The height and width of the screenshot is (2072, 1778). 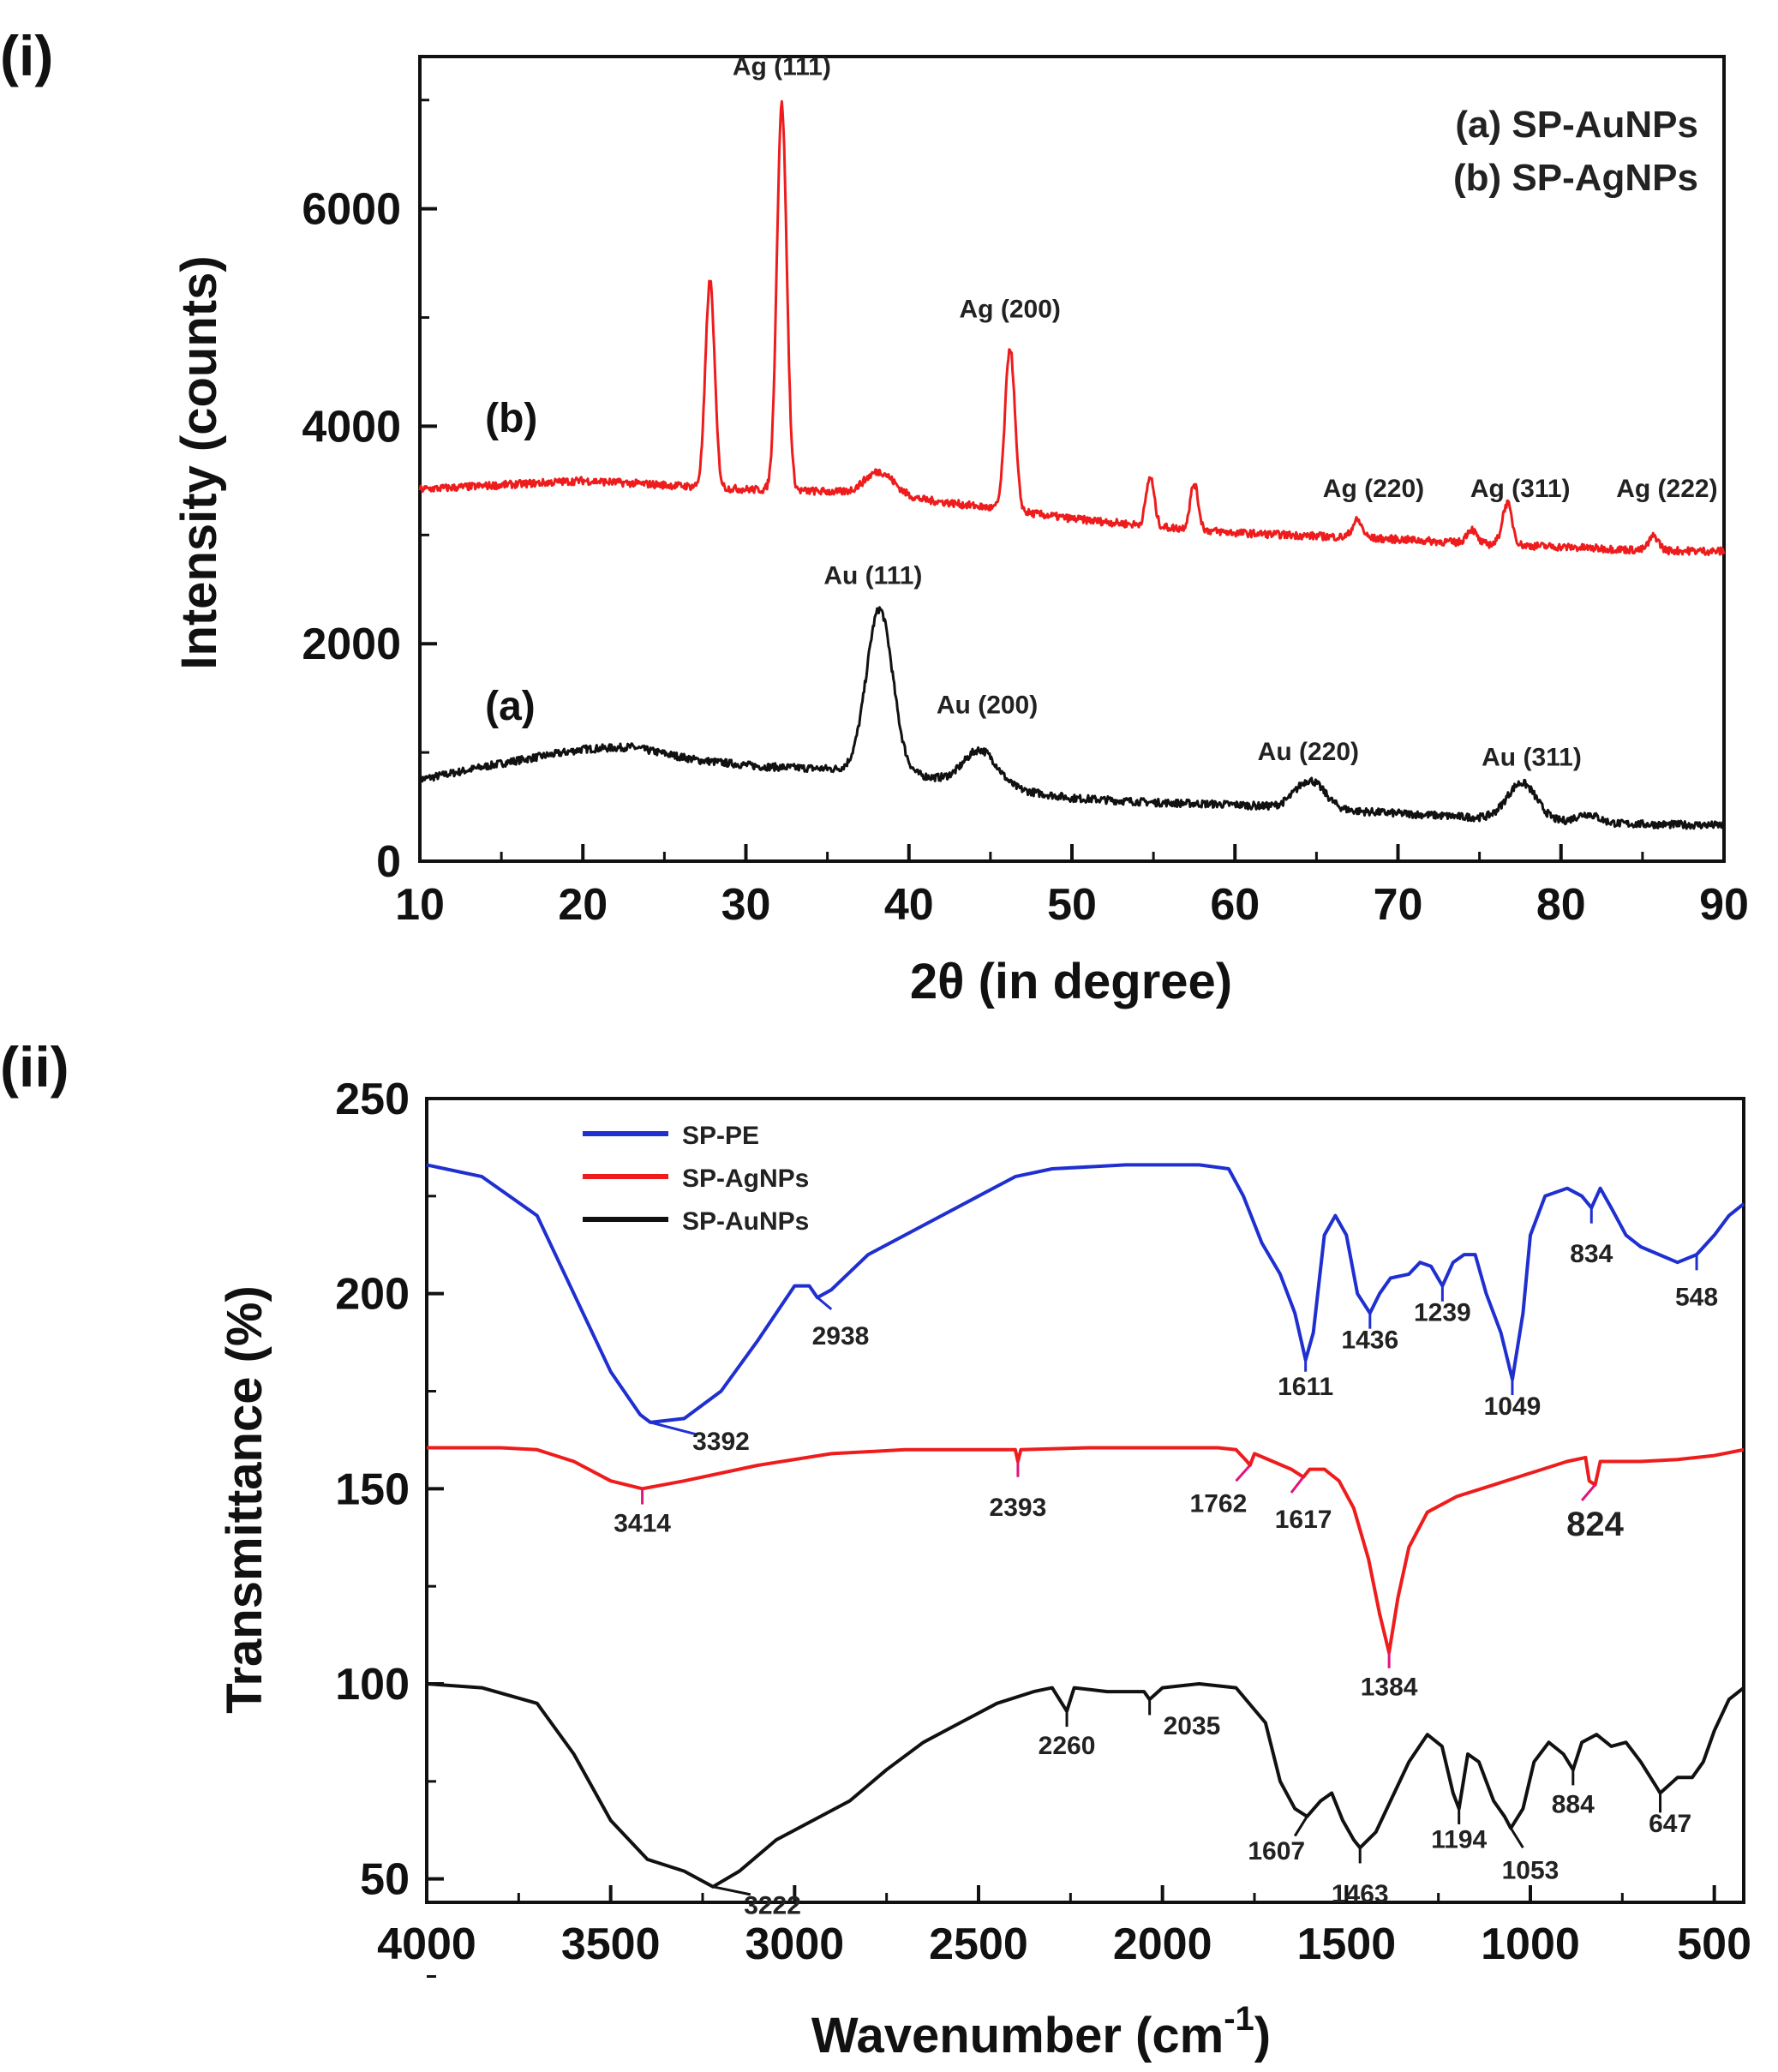 What do you see at coordinates (841, 1336) in the screenshot?
I see `ftir-peak-label: 2938` at bounding box center [841, 1336].